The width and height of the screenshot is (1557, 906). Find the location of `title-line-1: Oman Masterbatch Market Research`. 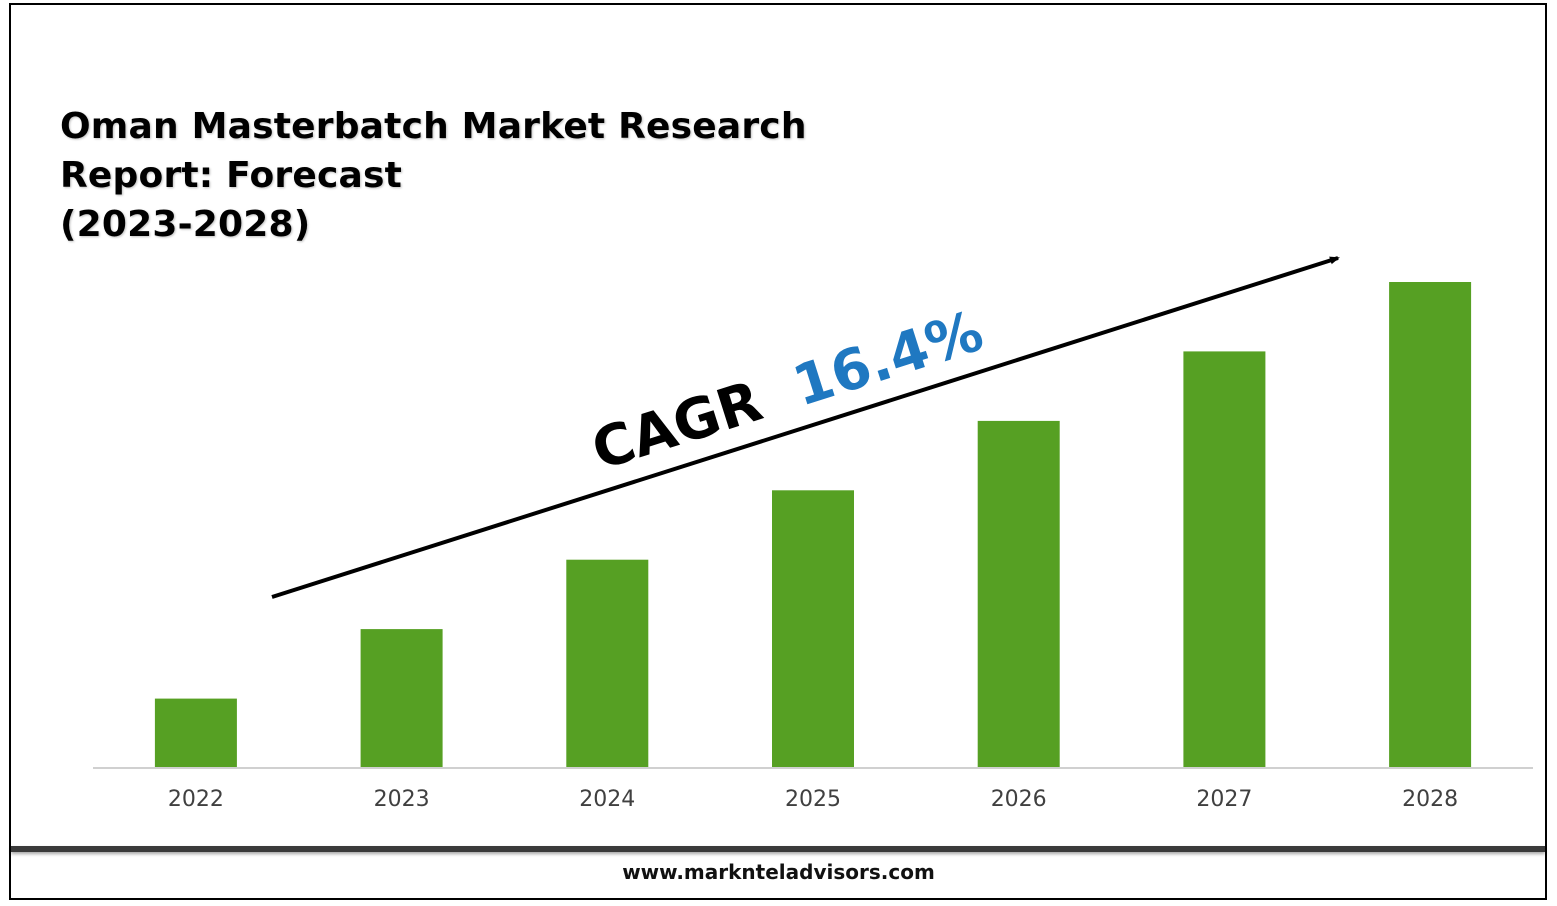

title-line-1: Oman Masterbatch Market Research is located at coordinates (433, 126).